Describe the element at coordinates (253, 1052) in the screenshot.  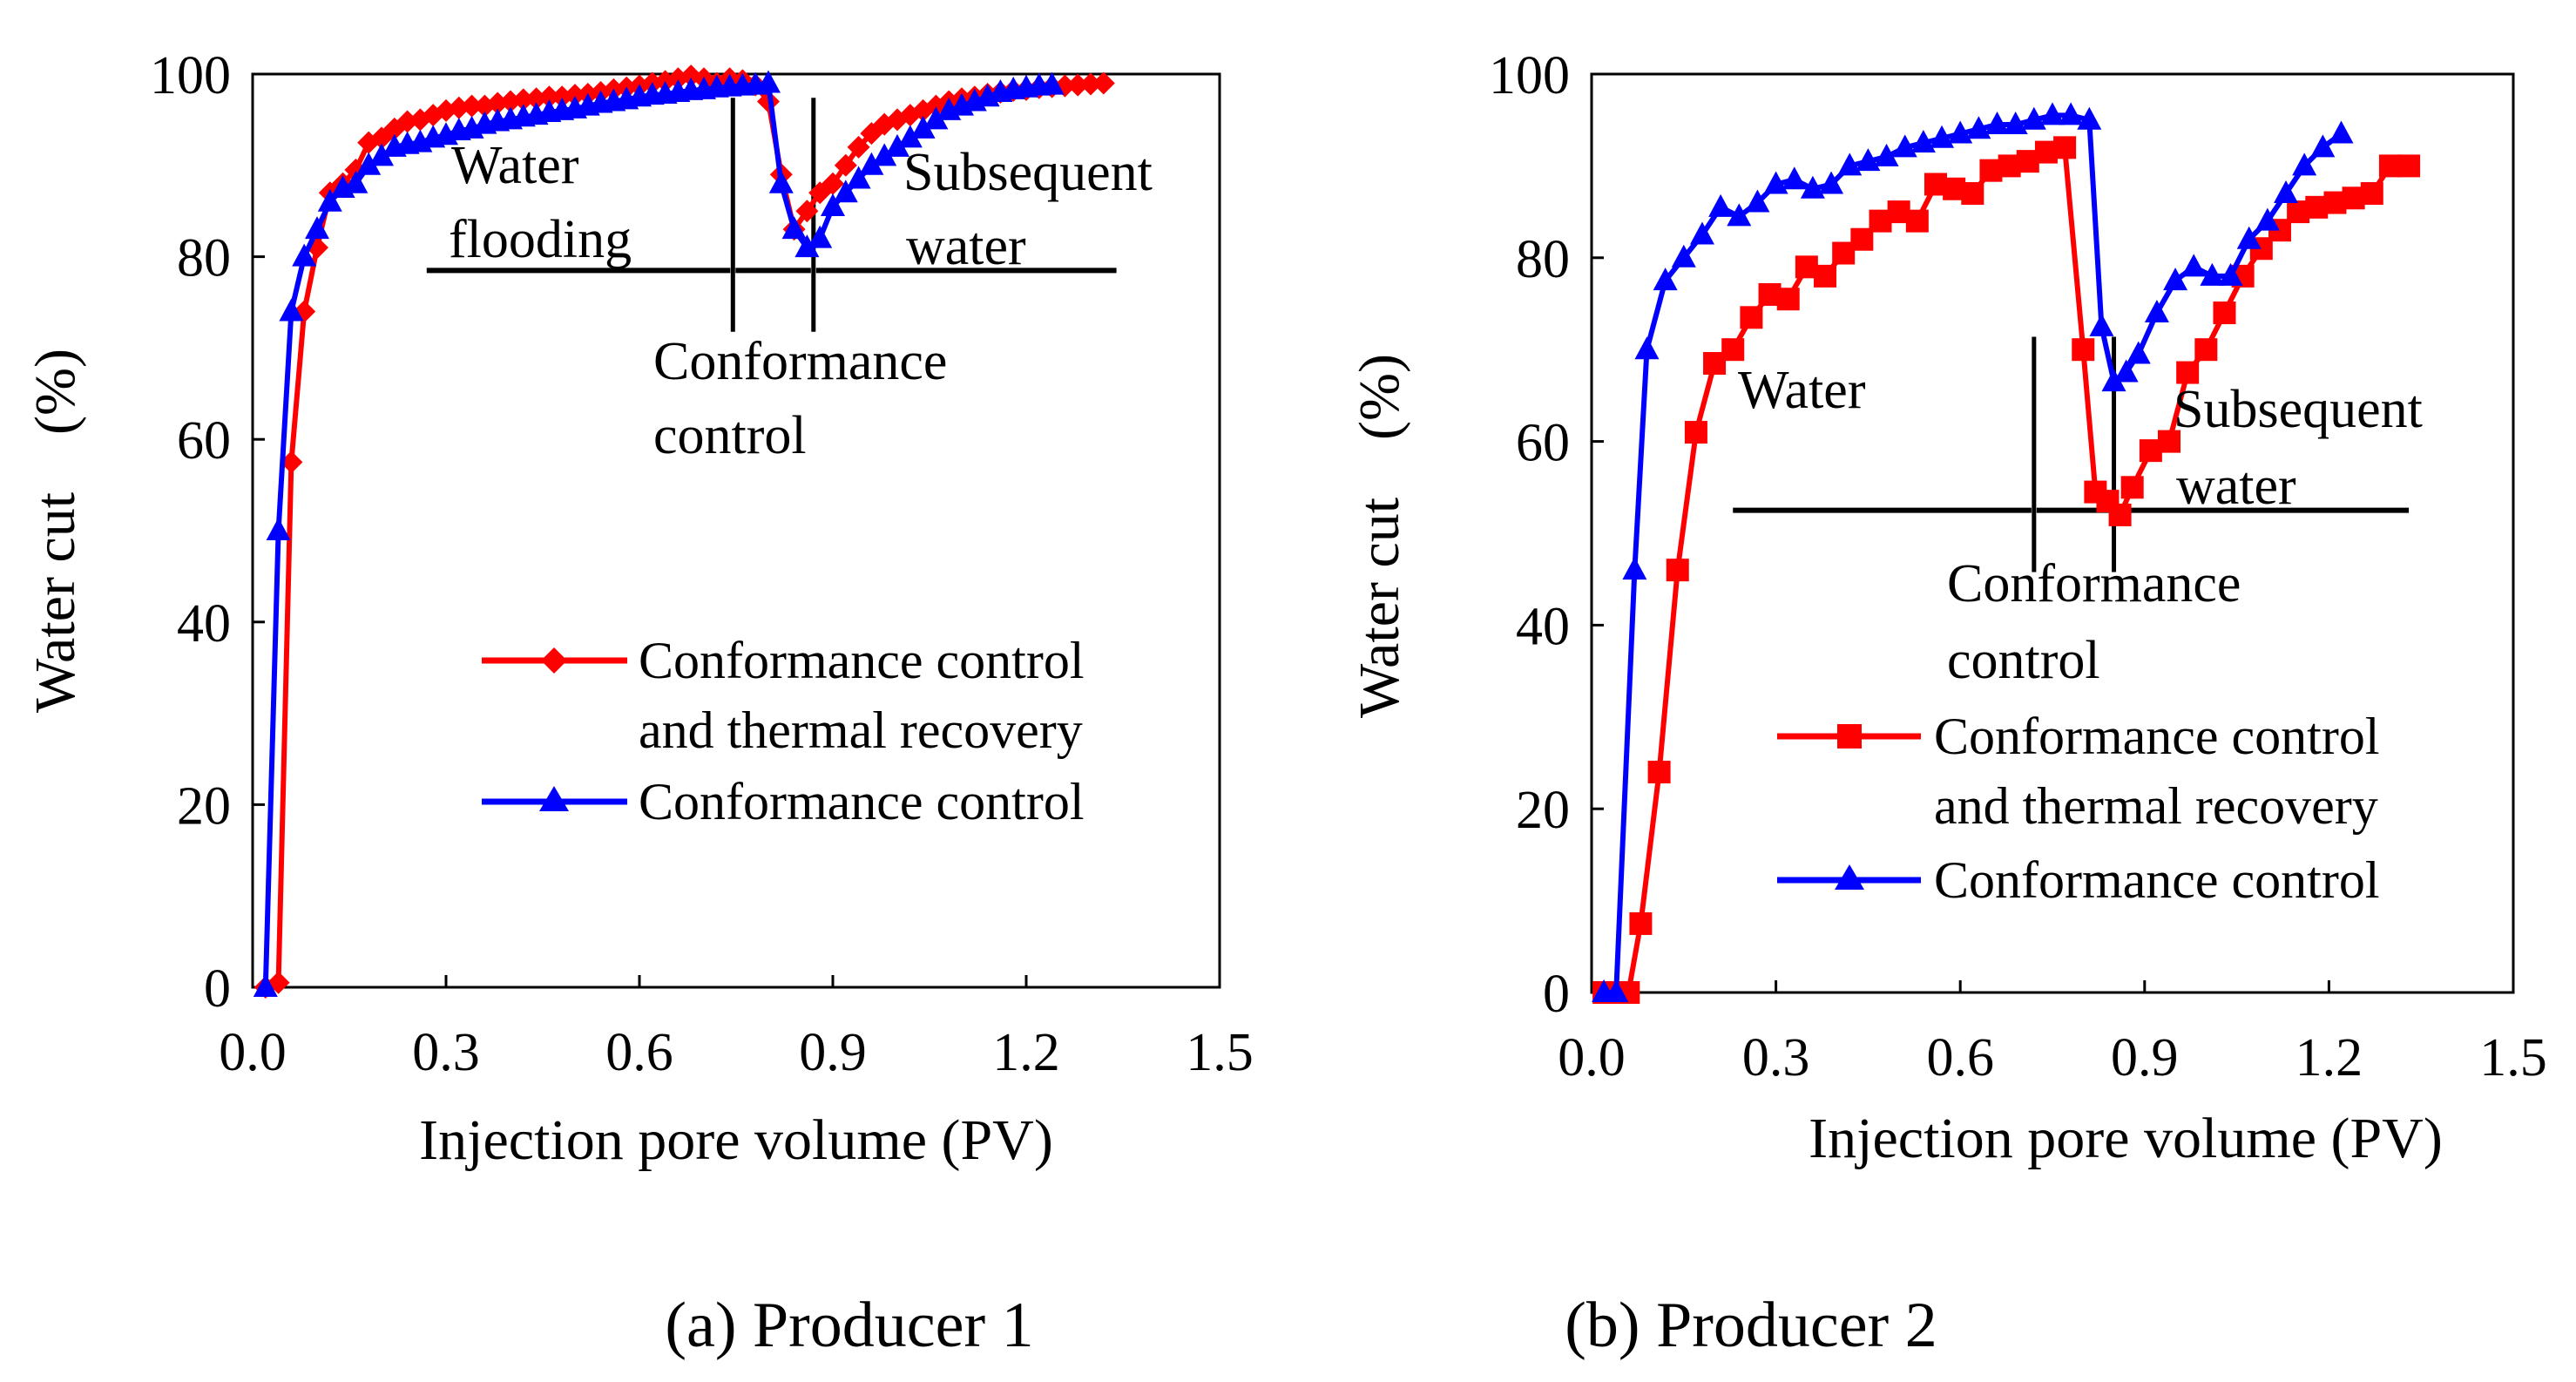
I see `x-tick-label: 0.0` at that location.